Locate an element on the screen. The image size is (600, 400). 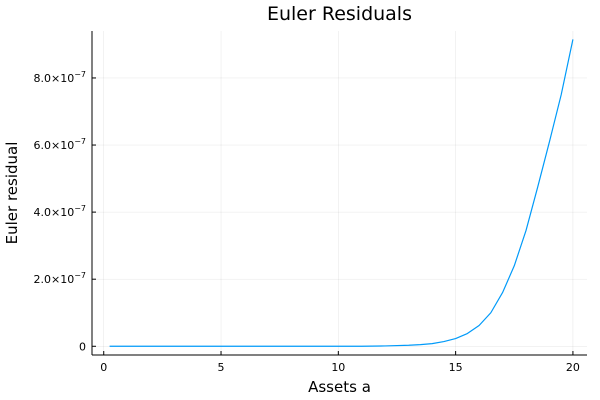
y-tick-label: 0 is located at coordinates (82, 346).